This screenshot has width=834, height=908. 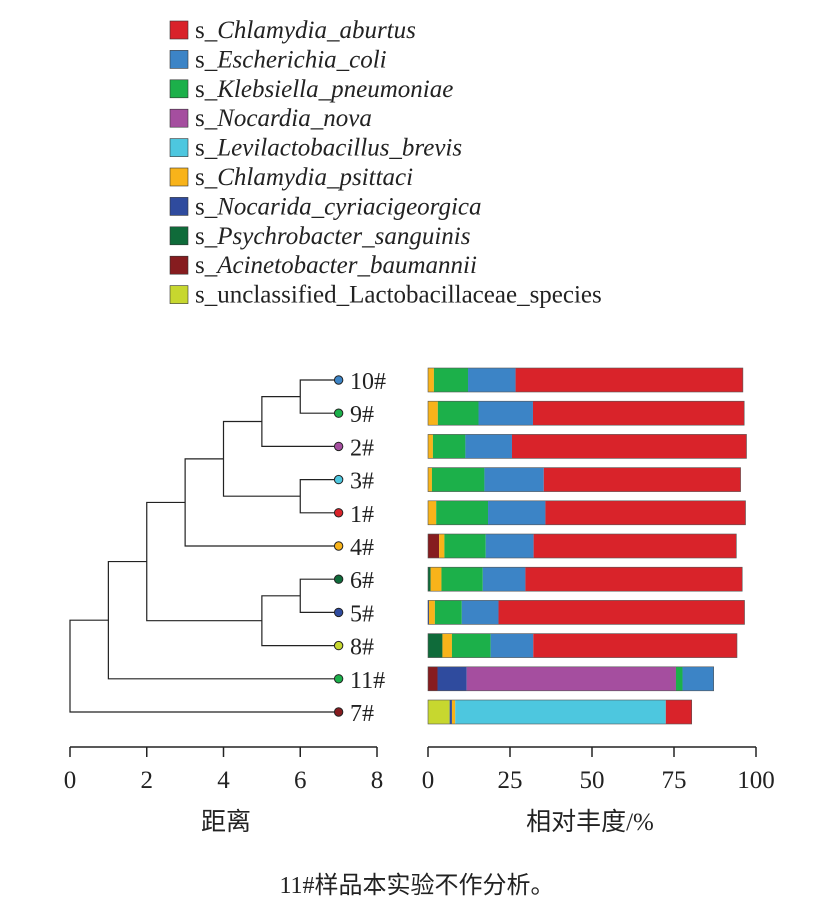 I want to click on legend-label: s_Escherichia_coli, so click(x=291, y=59).